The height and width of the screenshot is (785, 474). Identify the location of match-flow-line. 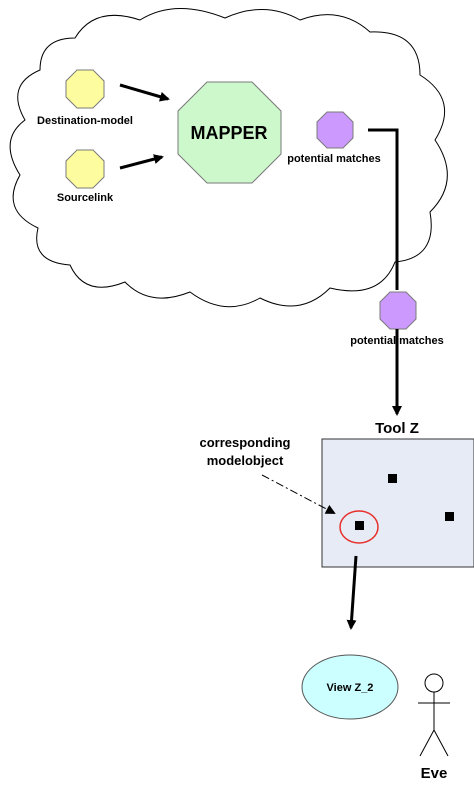
(383, 209).